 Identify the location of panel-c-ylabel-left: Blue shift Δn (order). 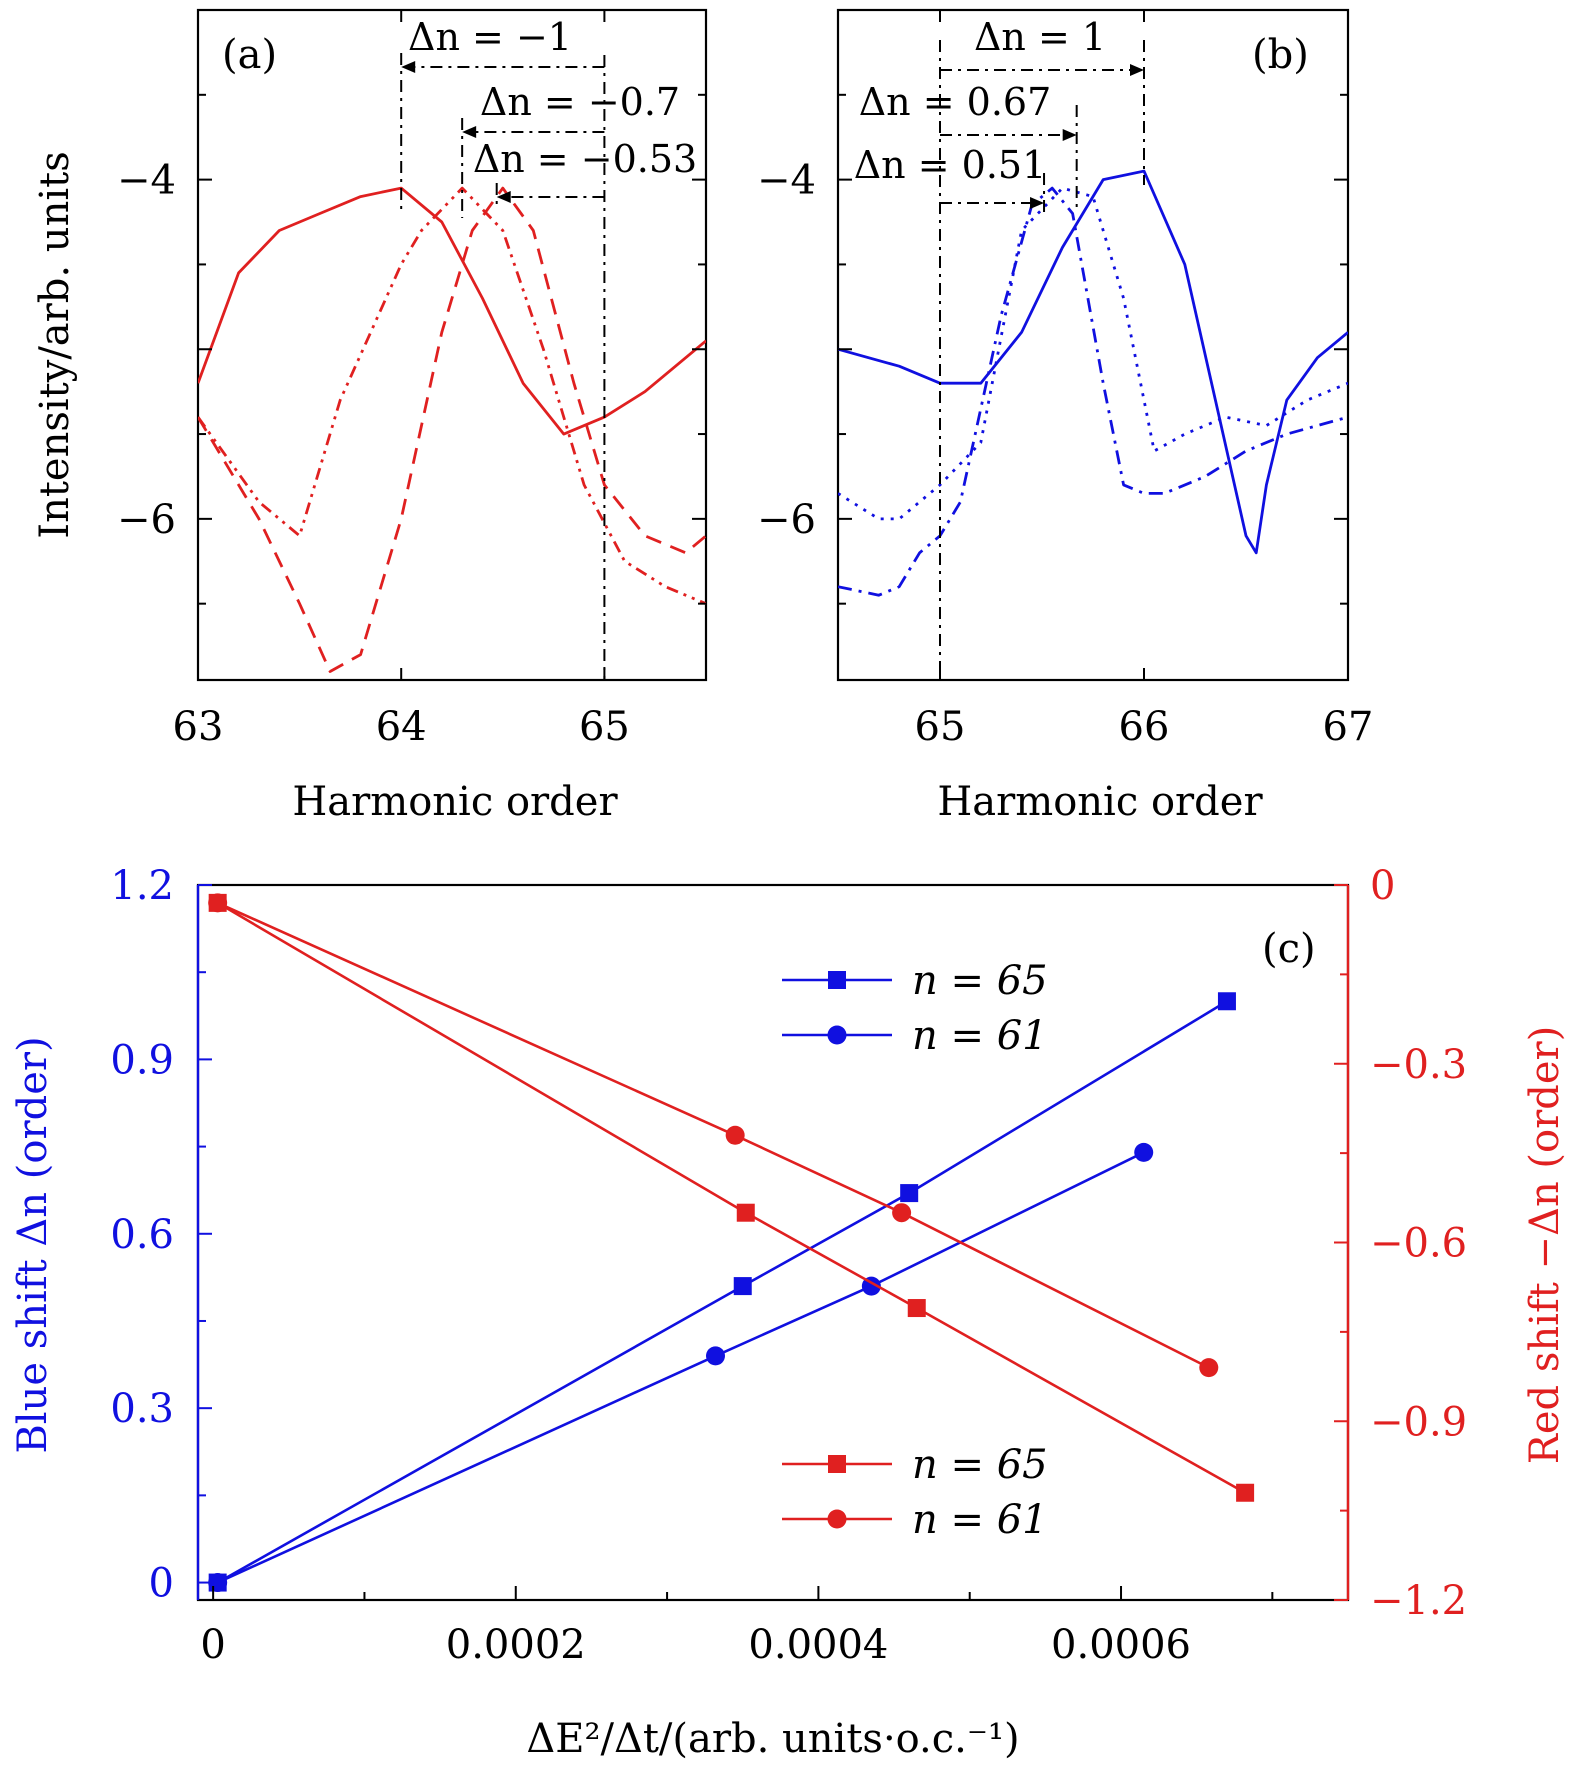
(33, 1244).